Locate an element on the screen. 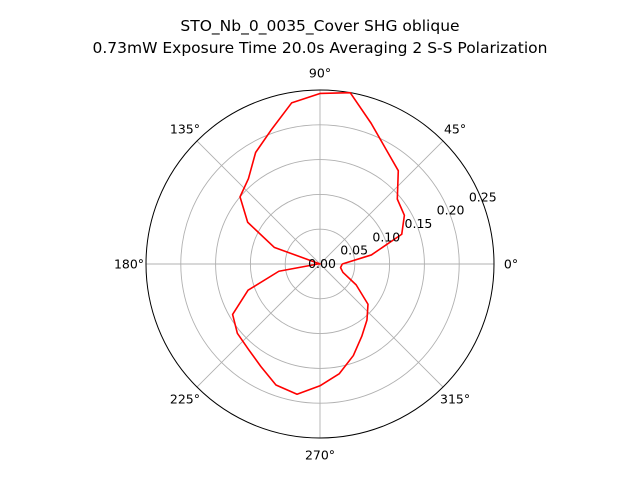 This screenshot has height=480, width=640. radial-gridline is located at coordinates (320, 264).